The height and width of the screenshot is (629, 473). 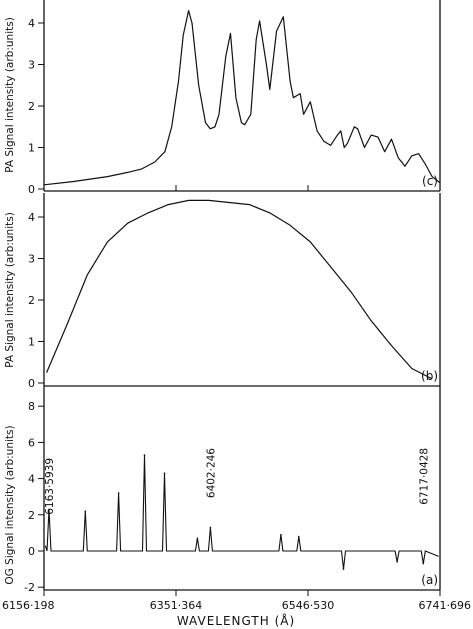 I want to click on y-tick-label: -2, so click(x=29, y=587).